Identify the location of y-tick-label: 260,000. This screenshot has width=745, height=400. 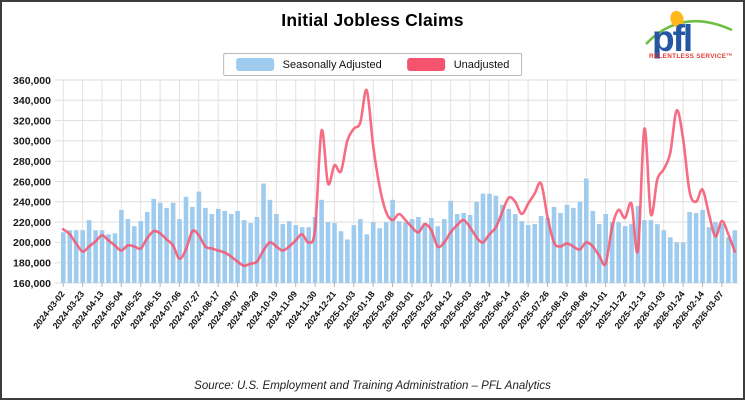
(32, 182).